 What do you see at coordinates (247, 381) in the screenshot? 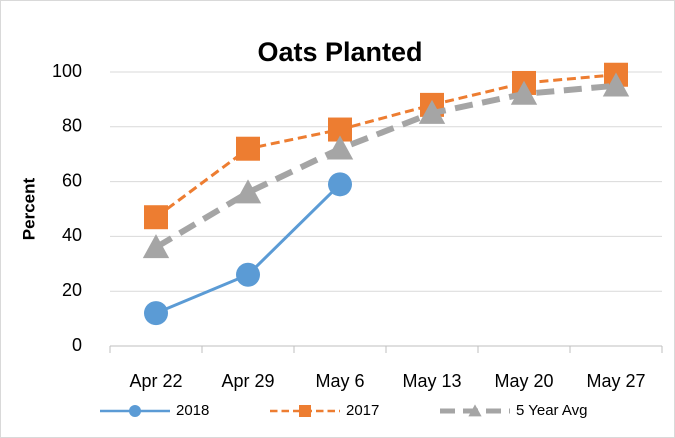
I see `x-tick-label: Apr 29` at bounding box center [247, 381].